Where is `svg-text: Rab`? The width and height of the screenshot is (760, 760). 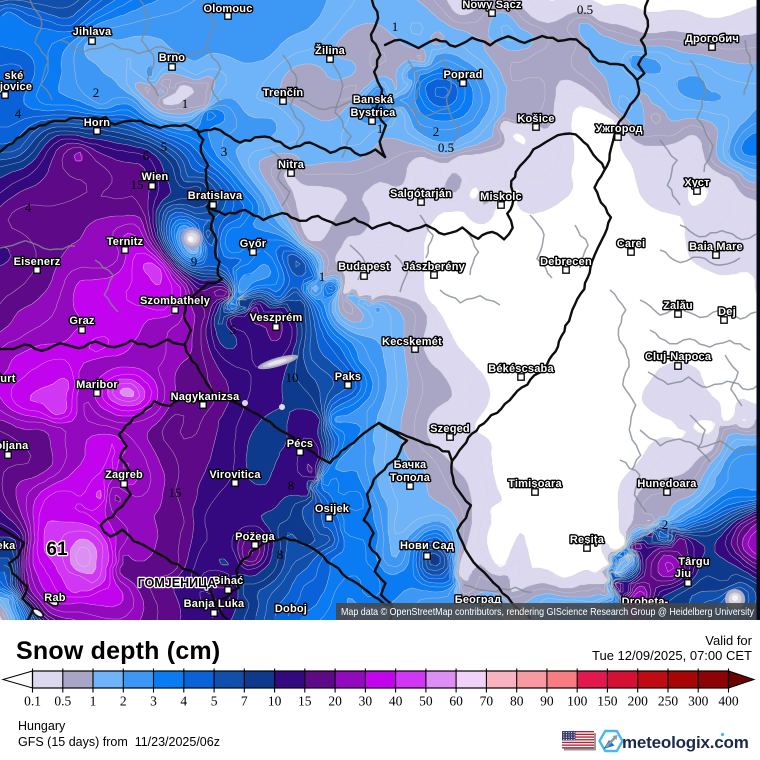
svg-text: Rab is located at coordinates (54, 598).